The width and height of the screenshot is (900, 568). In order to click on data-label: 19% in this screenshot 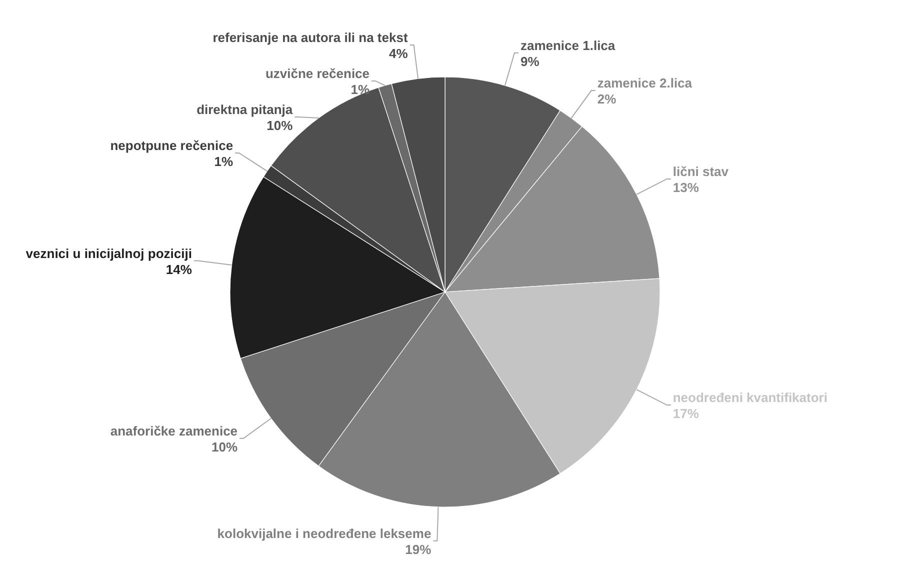, I will do `click(418, 549)`.